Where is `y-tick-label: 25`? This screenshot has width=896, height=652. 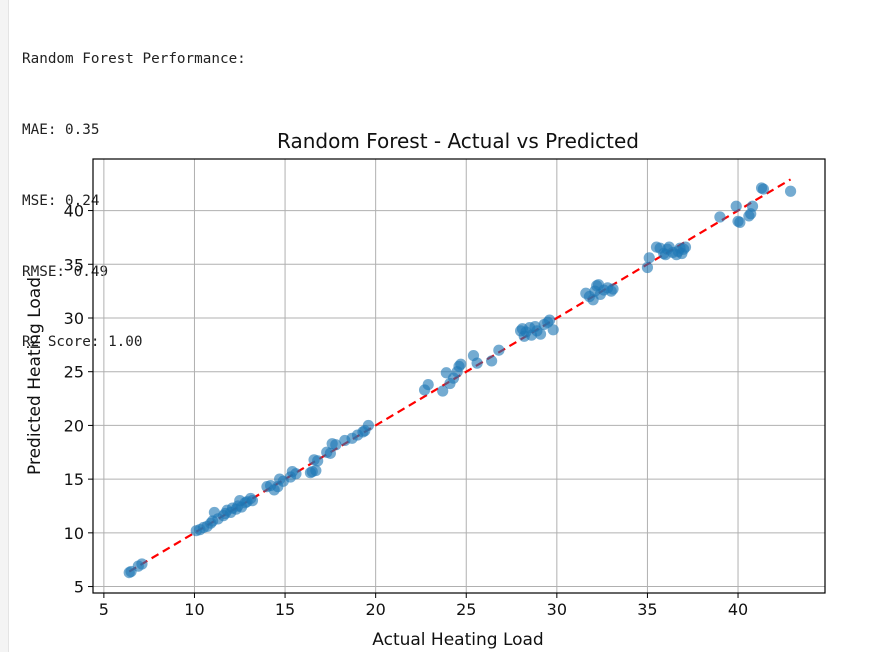 y-tick-label: 25 is located at coordinates (74, 372).